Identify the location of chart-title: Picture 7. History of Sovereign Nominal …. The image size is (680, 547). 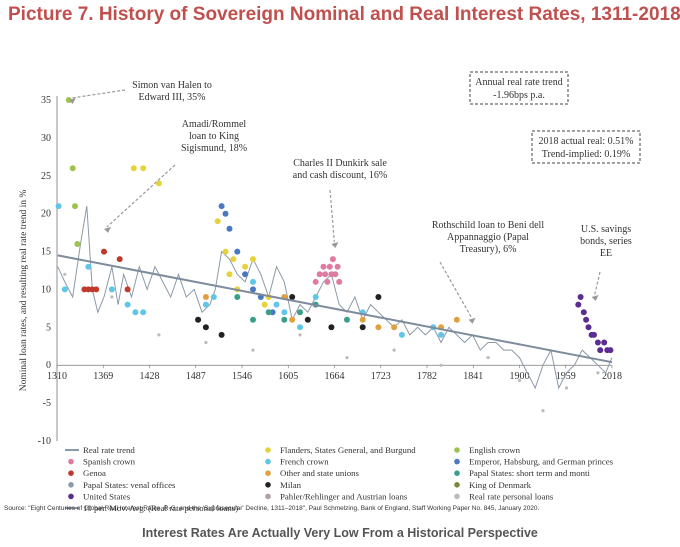
(344, 14).